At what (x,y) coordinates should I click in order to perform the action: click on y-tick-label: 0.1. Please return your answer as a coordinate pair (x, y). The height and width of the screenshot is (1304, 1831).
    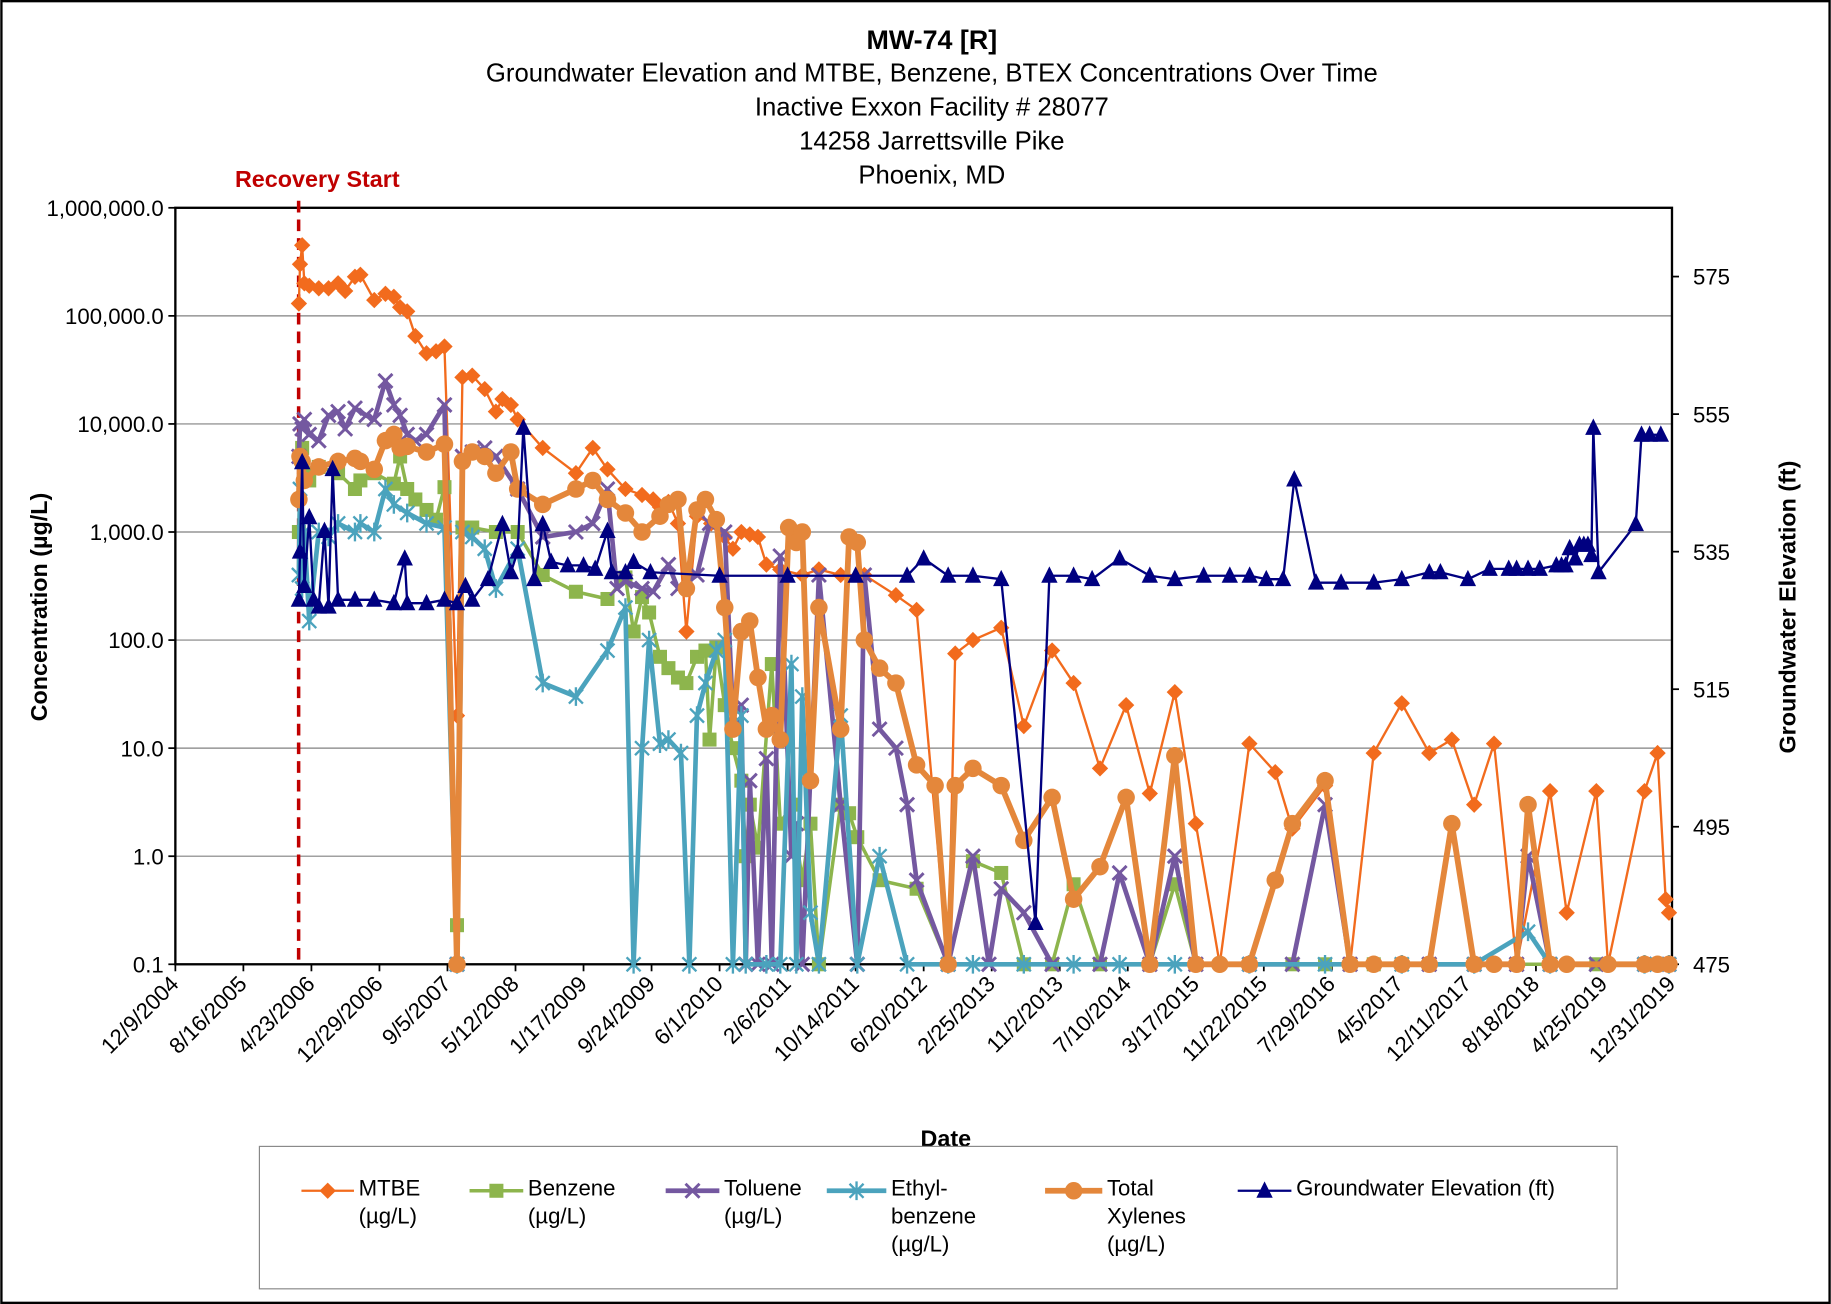
    Looking at the image, I should click on (148, 964).